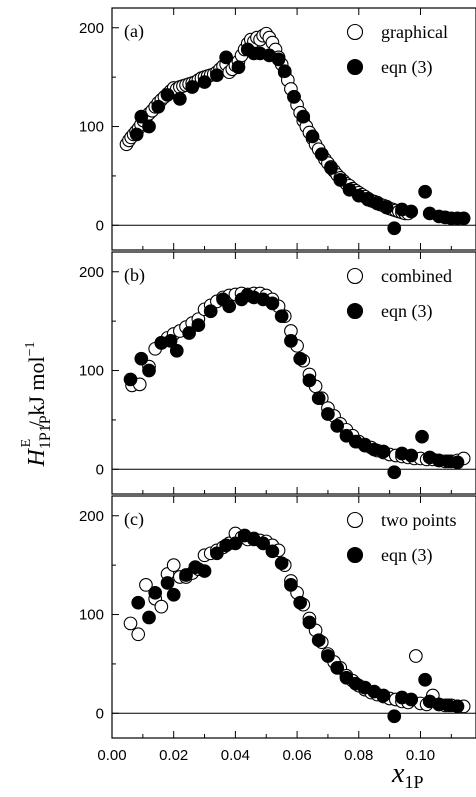  I want to click on panel-letter: (c), so click(134, 519).